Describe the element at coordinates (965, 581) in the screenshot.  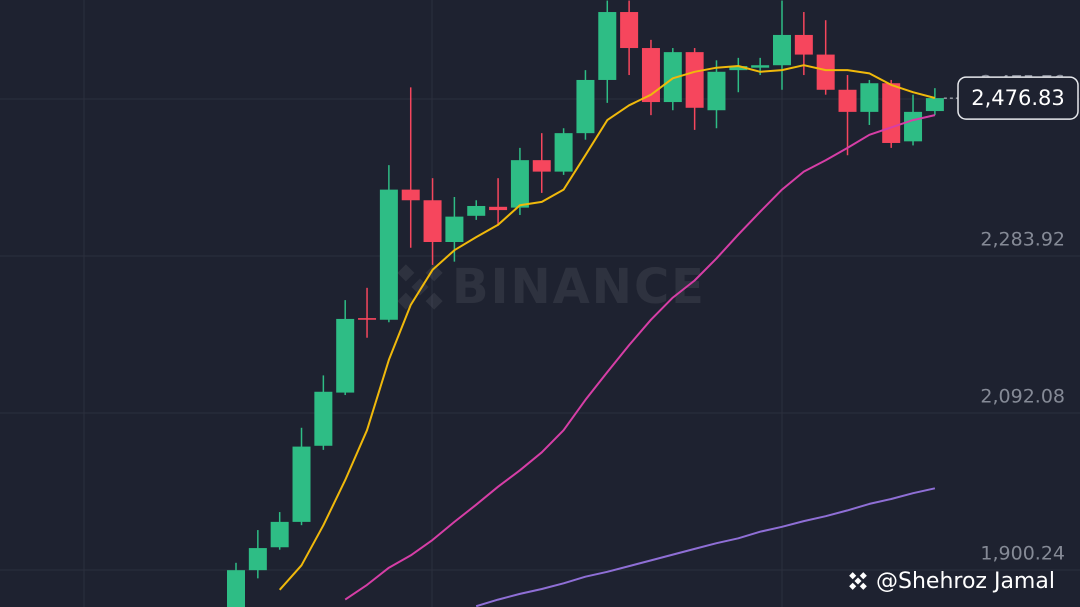
I see `credit-text: @Shehroz Jamal` at that location.